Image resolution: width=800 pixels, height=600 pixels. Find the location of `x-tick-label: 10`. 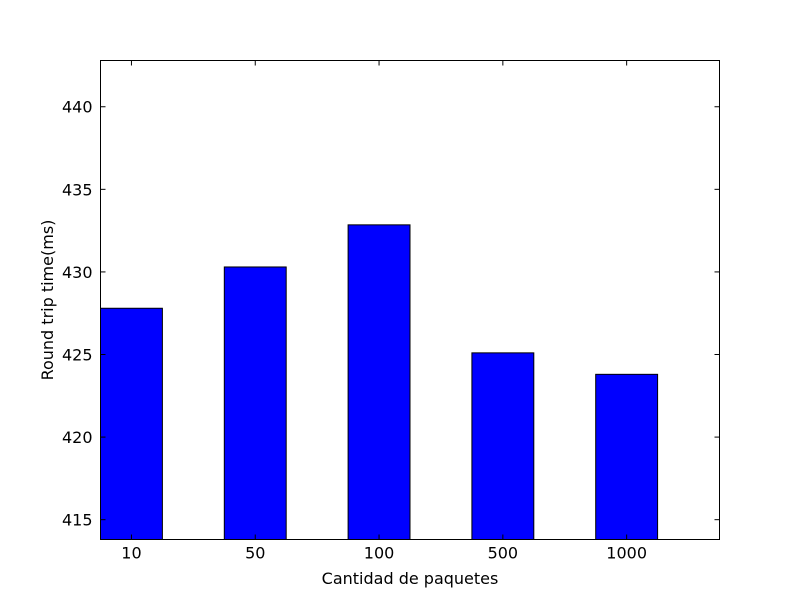

x-tick-label: 10 is located at coordinates (131, 553).